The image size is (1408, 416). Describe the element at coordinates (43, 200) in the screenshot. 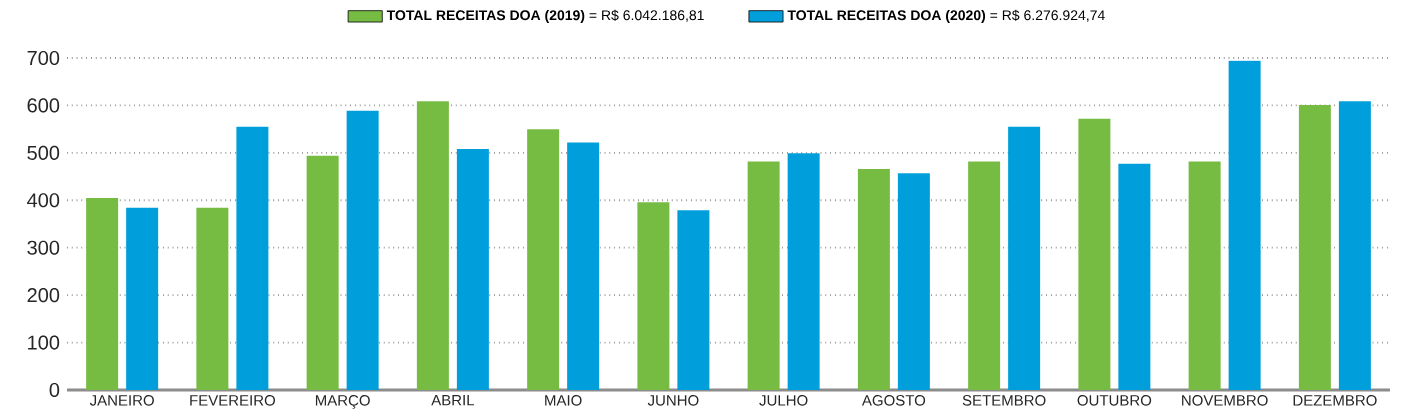

I see `y-tick-label: 400` at that location.